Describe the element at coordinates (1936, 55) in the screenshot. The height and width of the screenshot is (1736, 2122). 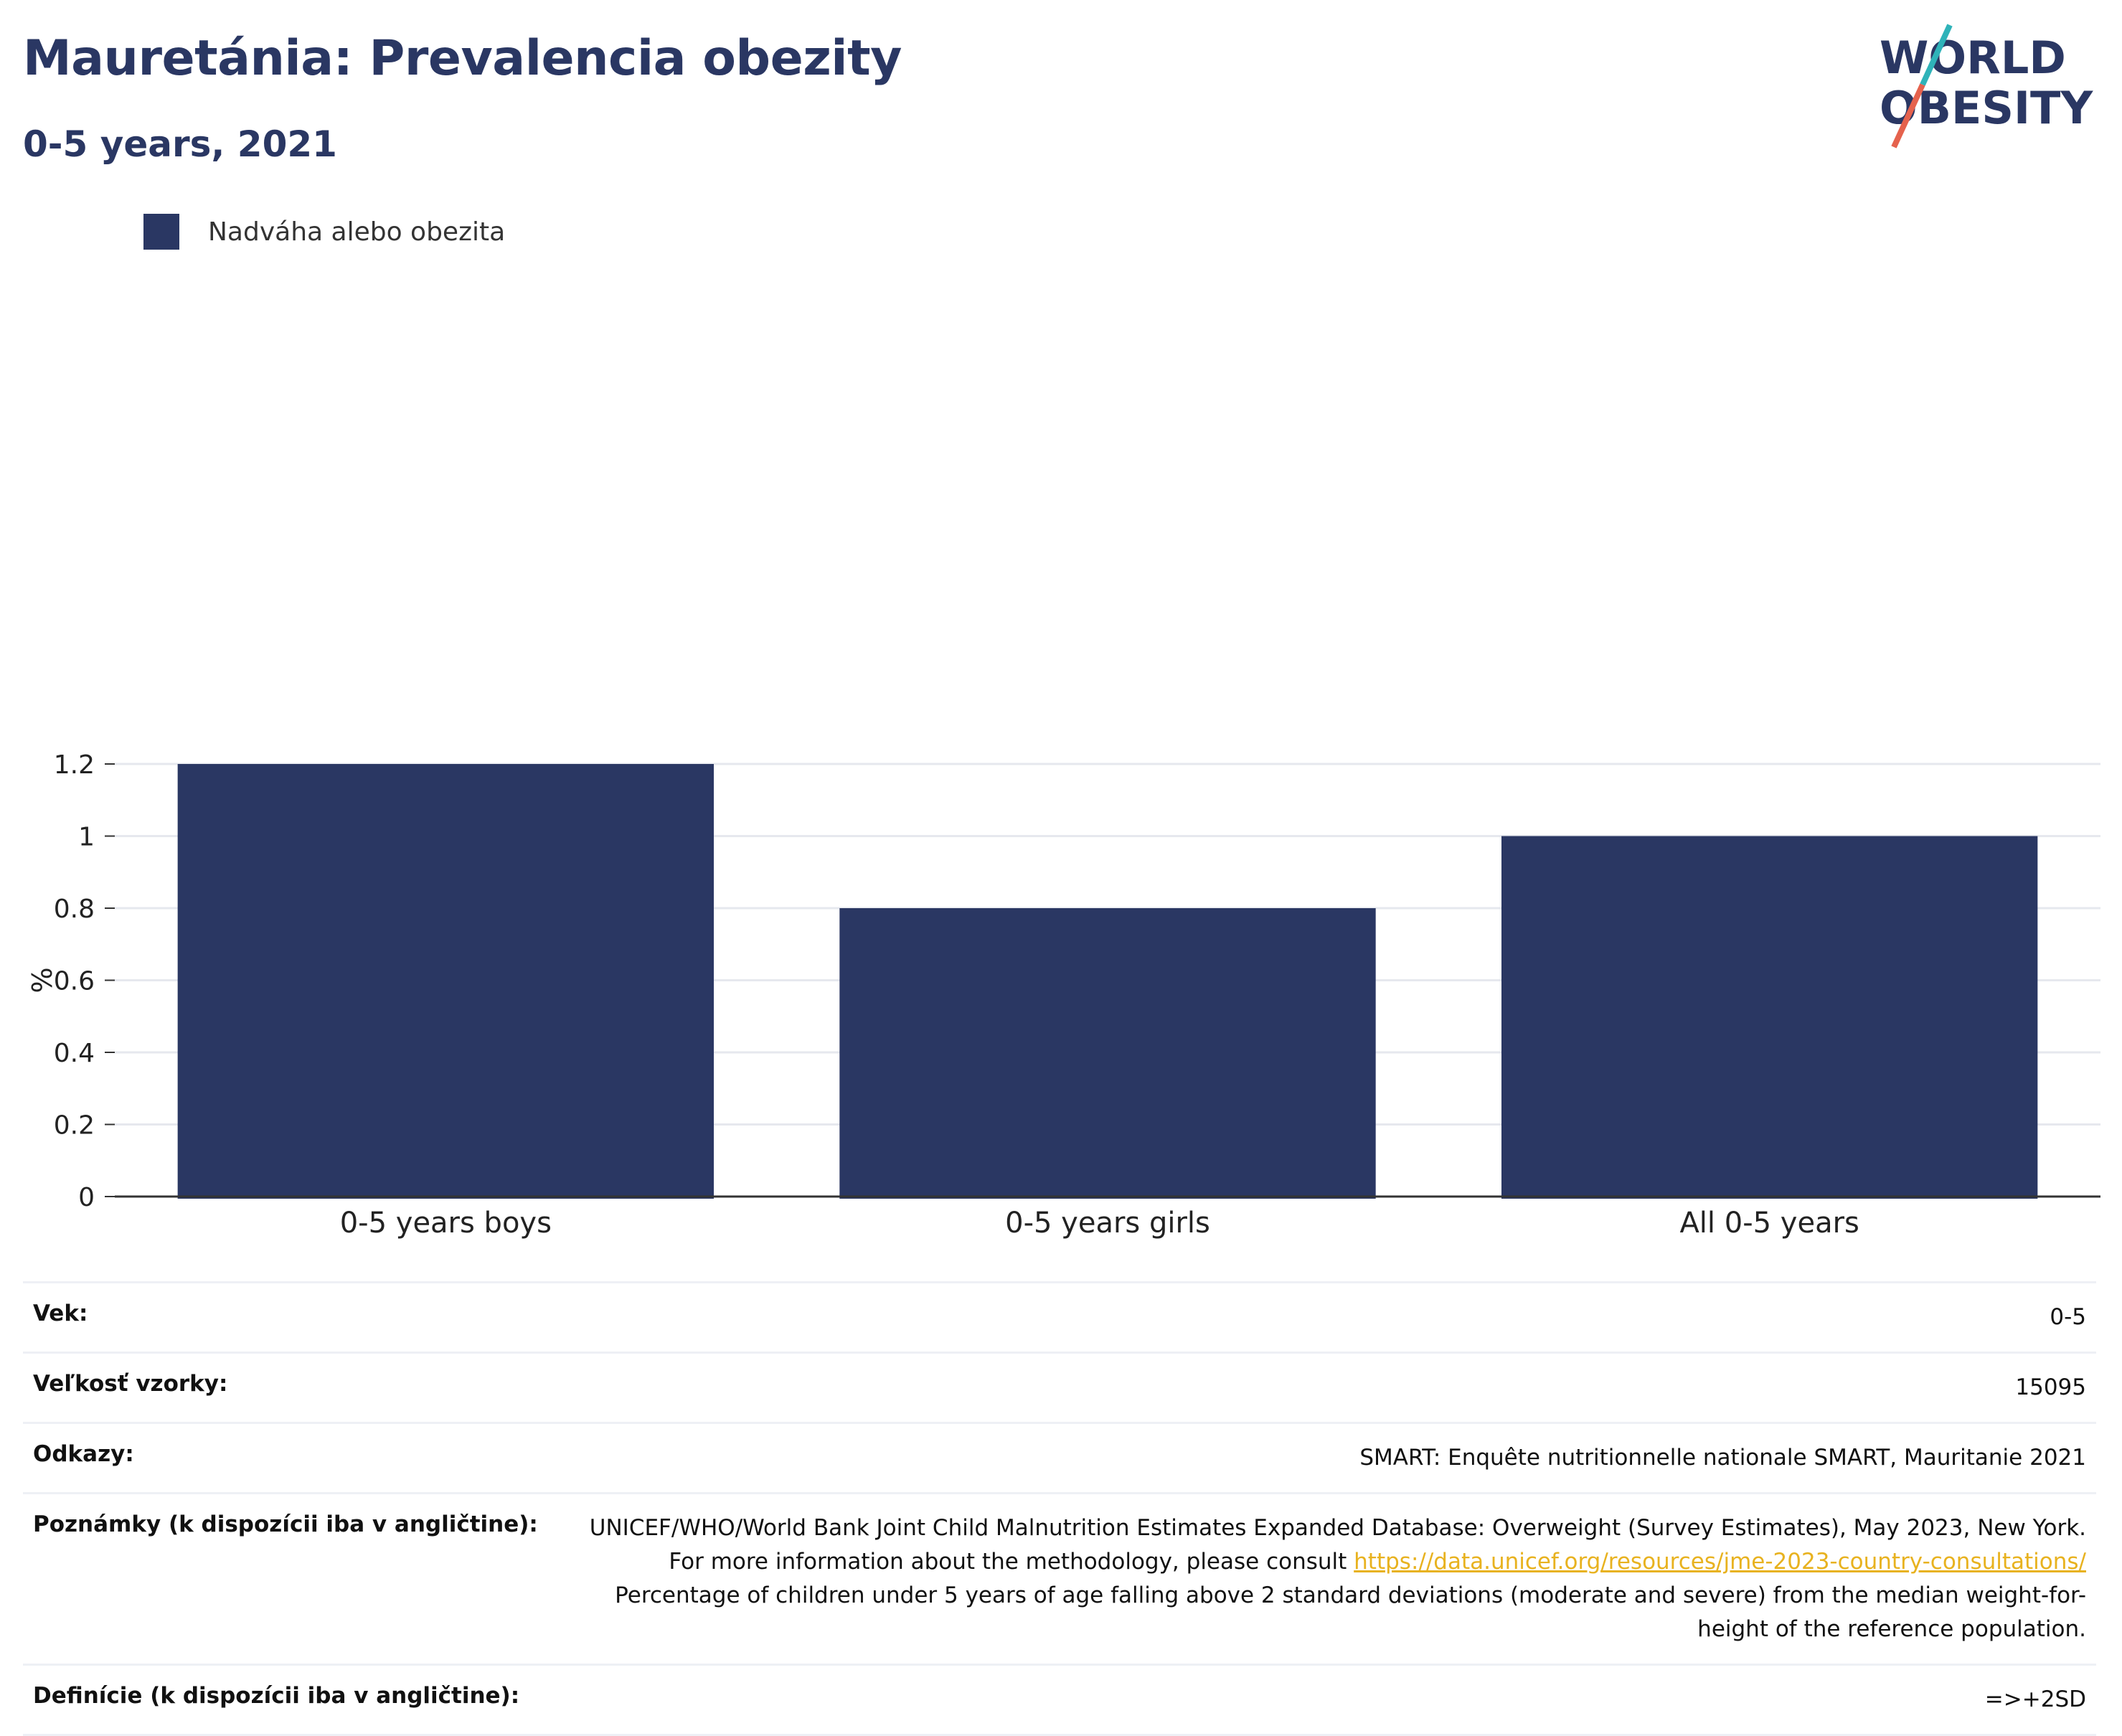
I see `logo-slash-teal` at that location.